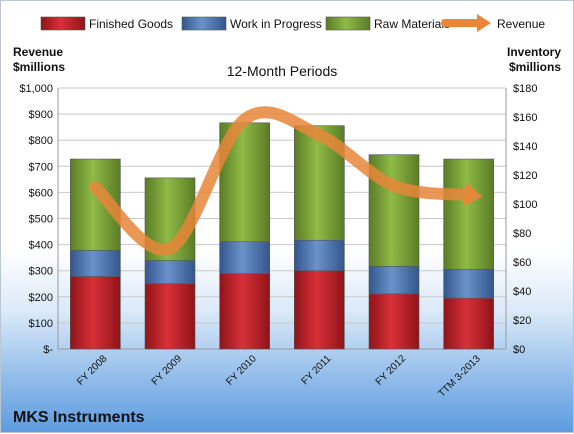 This screenshot has width=574, height=434. Describe the element at coordinates (41, 193) in the screenshot. I see `left-tick-label: $600` at that location.